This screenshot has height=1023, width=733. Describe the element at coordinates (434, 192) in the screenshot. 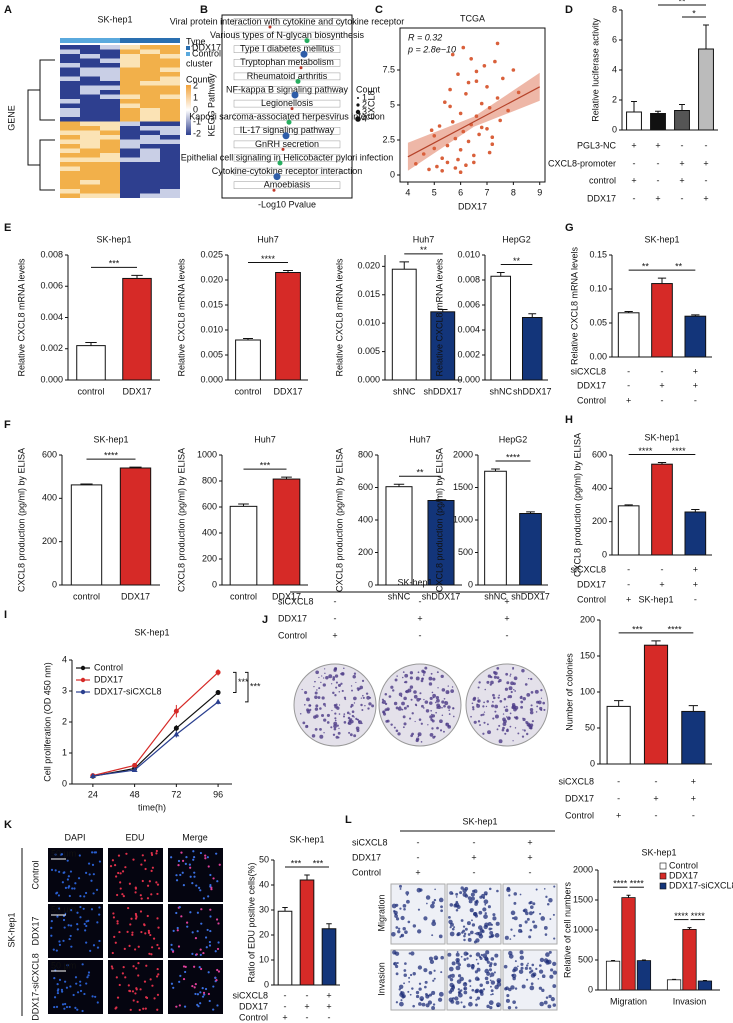

I see `x-tick-label: 5` at that location.